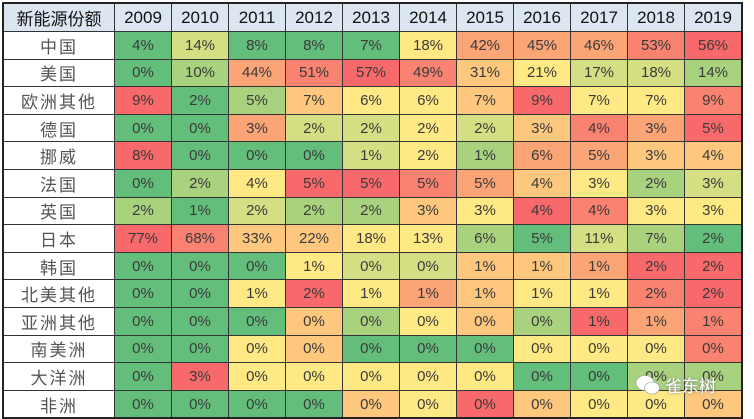  Describe the element at coordinates (713, 45) in the screenshot. I see `heatmap-cell: 56%` at that location.